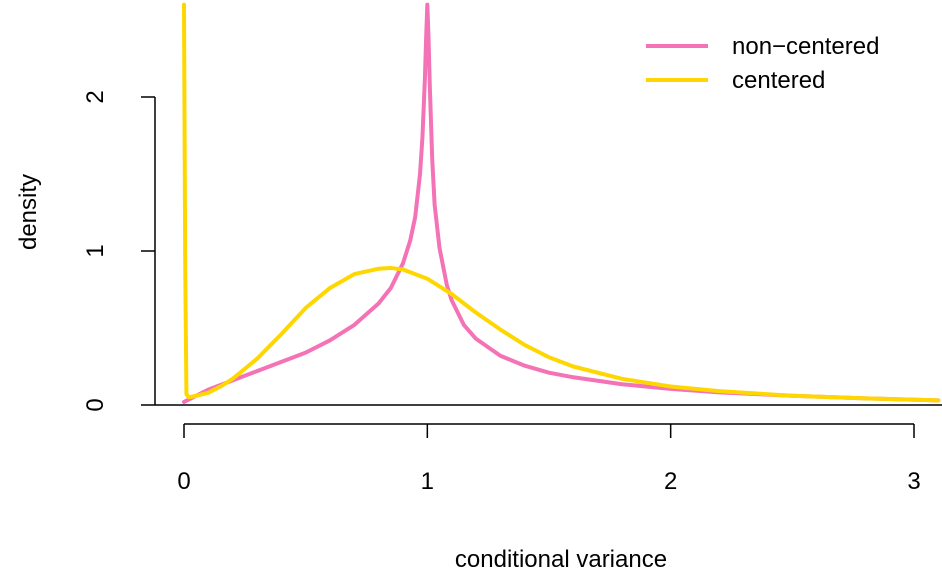 The height and width of the screenshot is (579, 942). What do you see at coordinates (762, 63) in the screenshot?
I see `legend: non−centered centered` at bounding box center [762, 63].